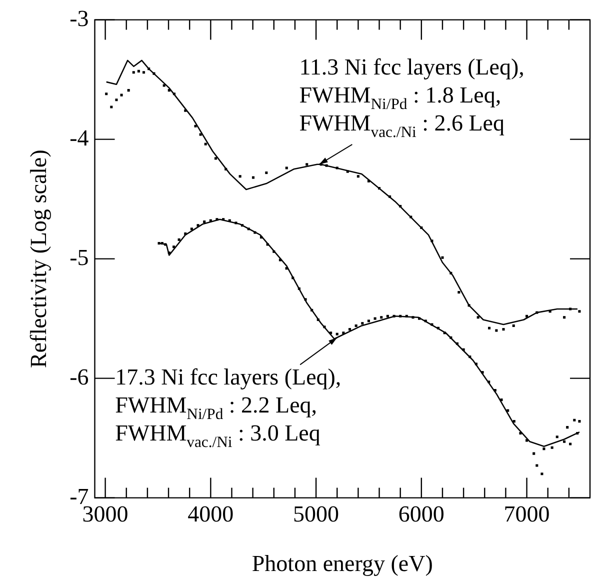 This screenshot has height=587, width=594. I want to click on x-tick-label: 6000, so click(421, 514).